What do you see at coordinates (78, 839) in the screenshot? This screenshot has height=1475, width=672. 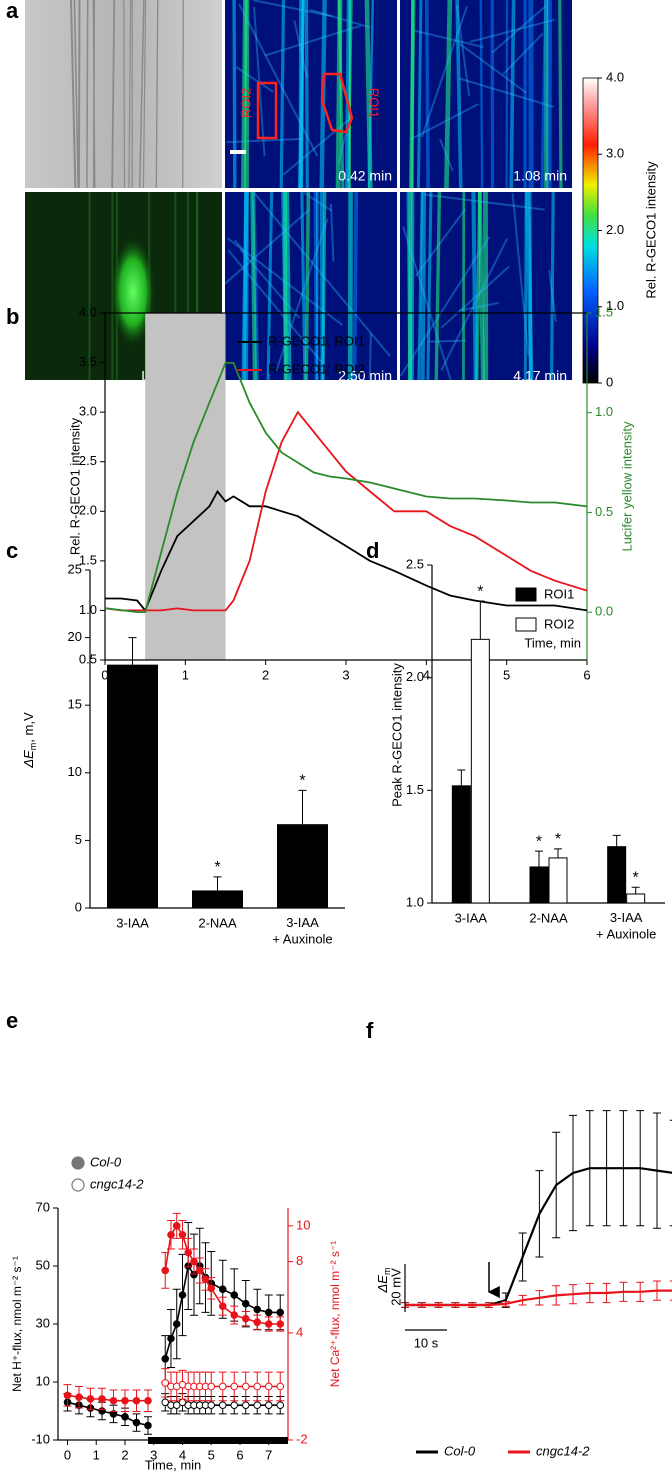 I see `y-tick-label: 5` at bounding box center [78, 839].